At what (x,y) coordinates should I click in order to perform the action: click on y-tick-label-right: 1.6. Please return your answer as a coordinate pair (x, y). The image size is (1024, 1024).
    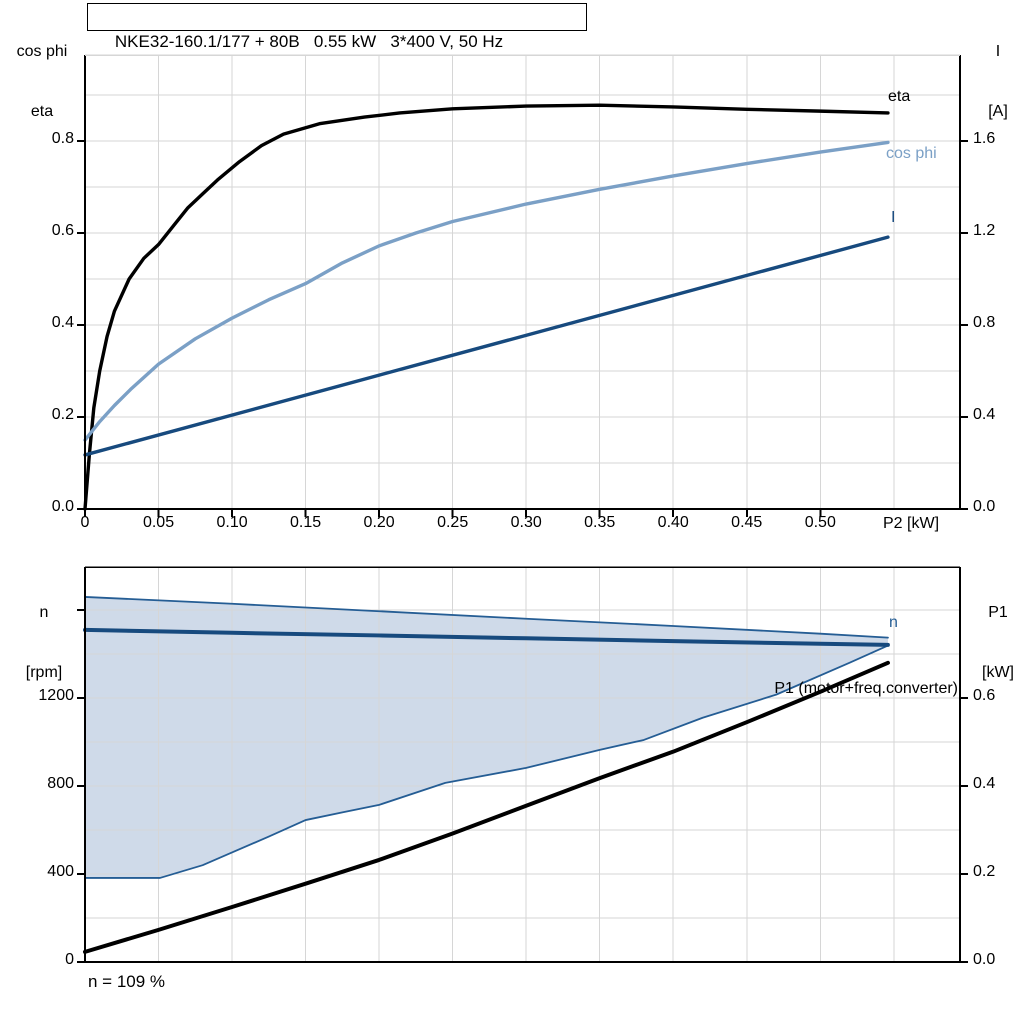
    Looking at the image, I should click on (984, 139).